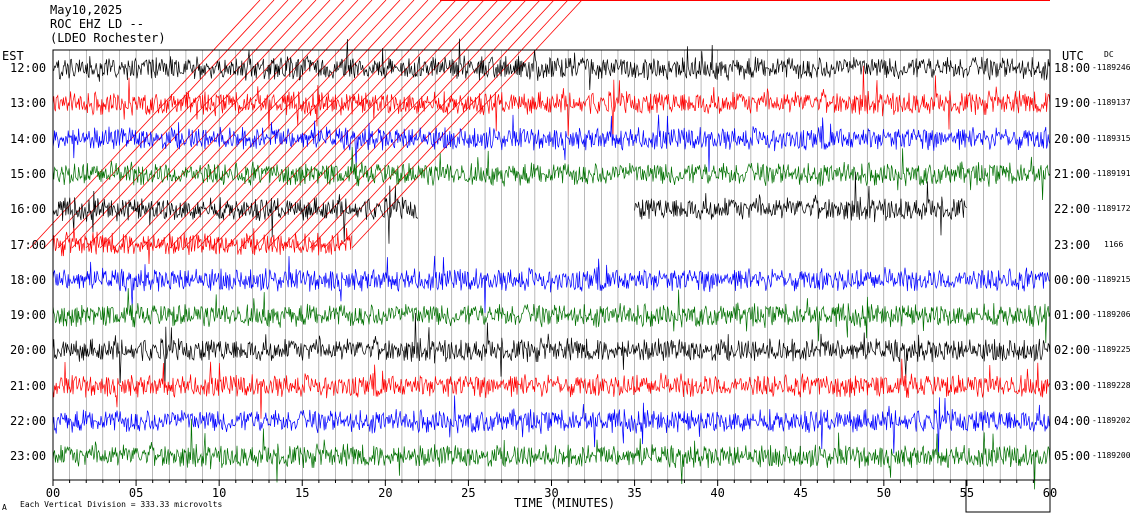 The width and height of the screenshot is (1130, 519). I want to click on row-label-local: 16:00, so click(28, 209).